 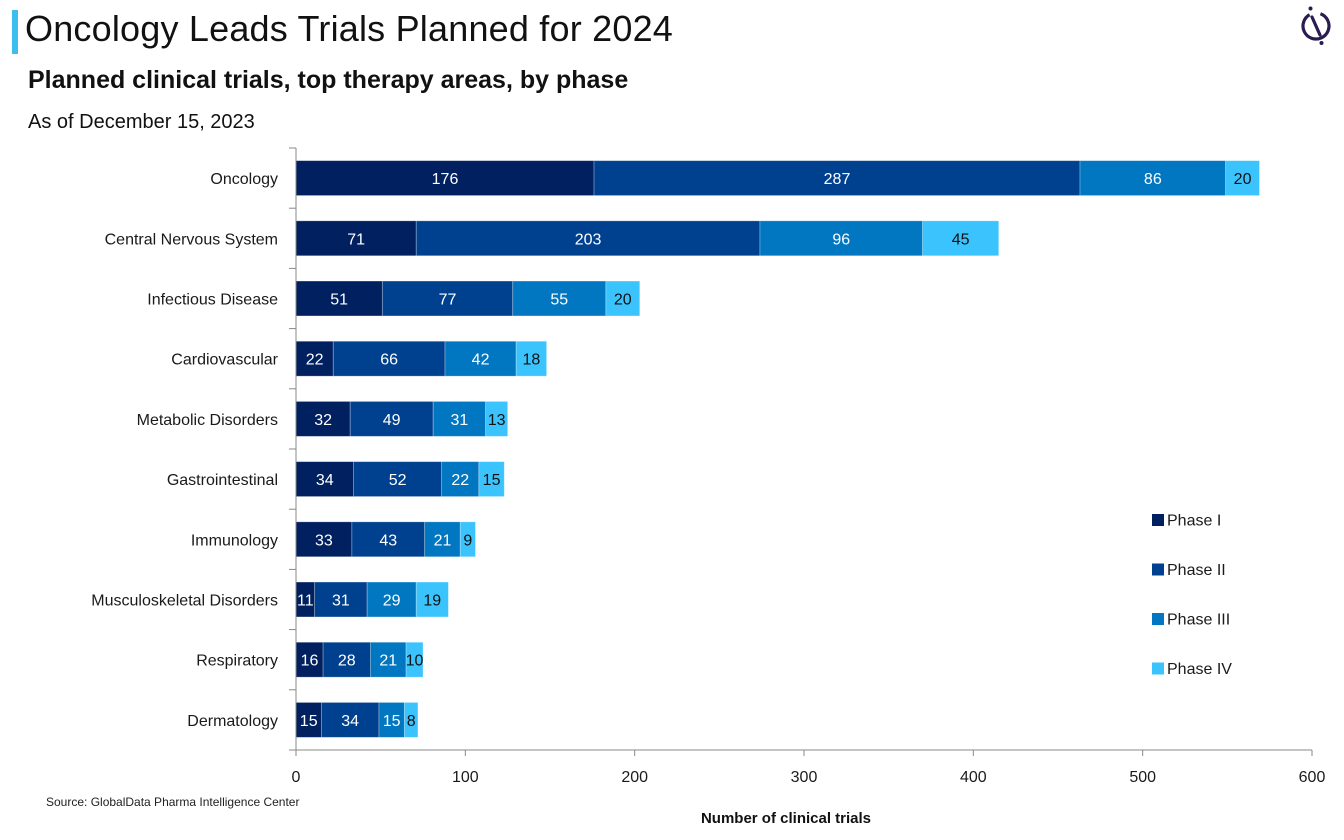 I want to click on data-label: 8, so click(x=411, y=721).